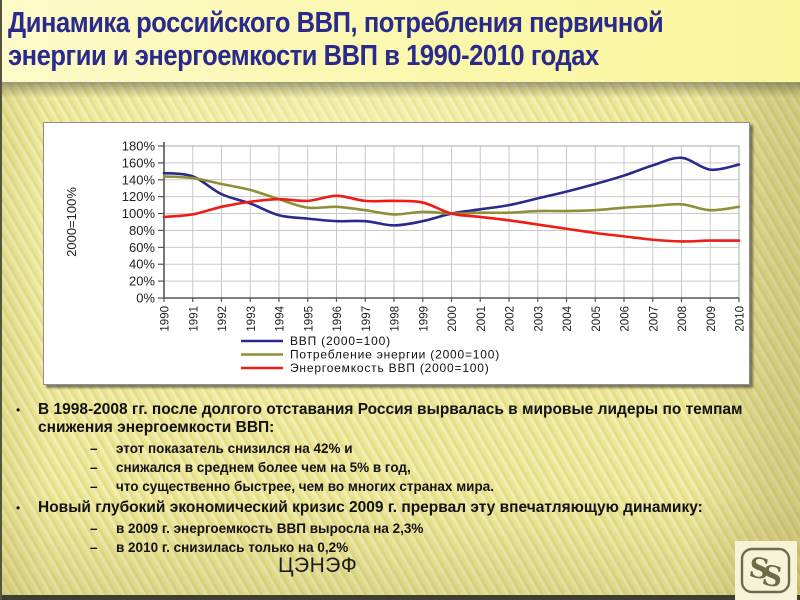 This screenshot has width=800, height=600. Describe the element at coordinates (451, 218) in the screenshot. I see `series-line` at that location.